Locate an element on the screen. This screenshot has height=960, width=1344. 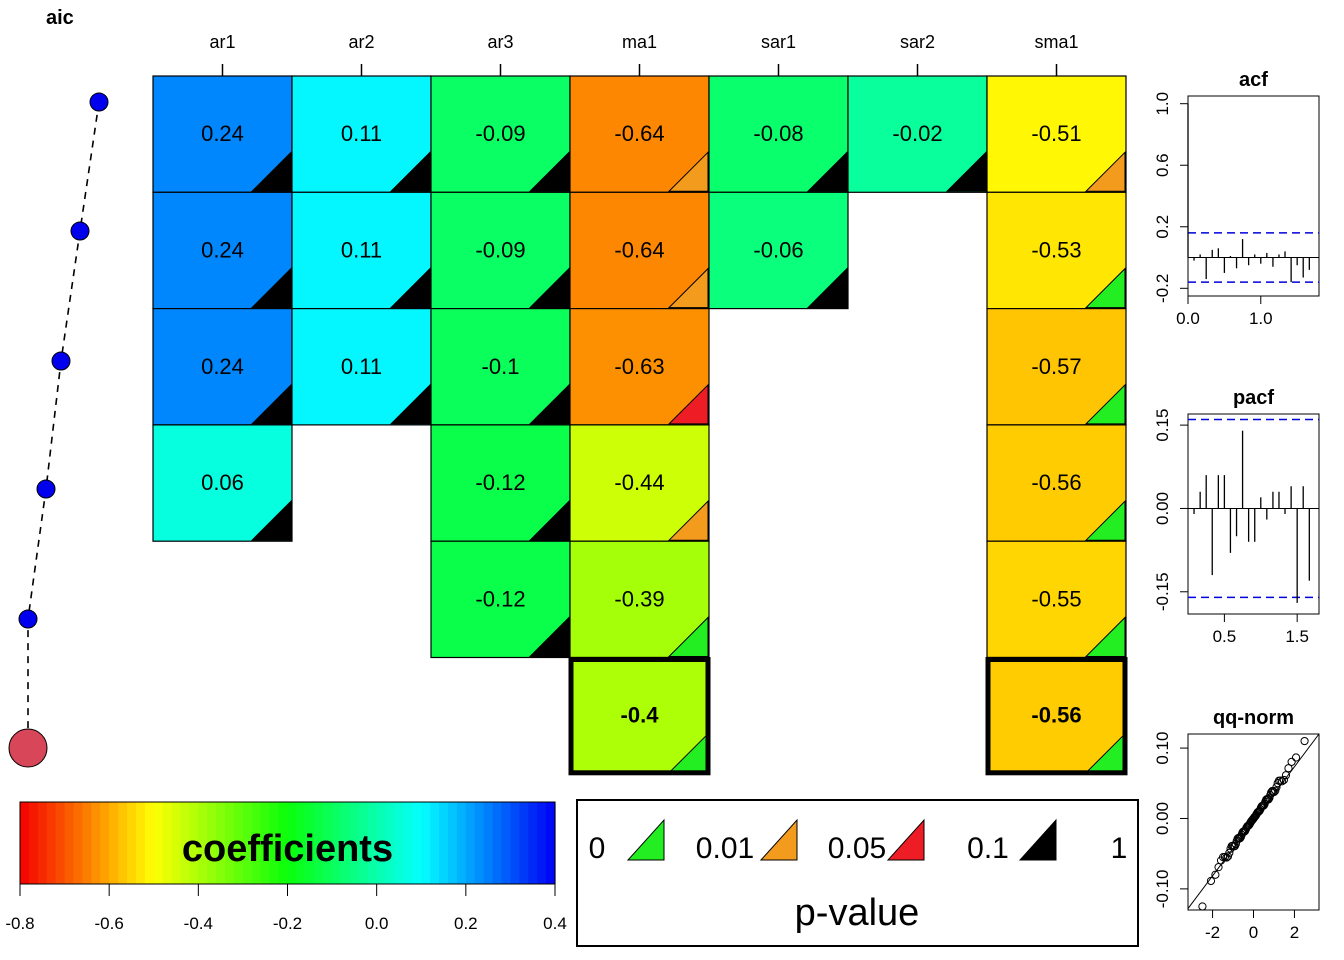
coefficient-value: 0.24 is located at coordinates (222, 366).